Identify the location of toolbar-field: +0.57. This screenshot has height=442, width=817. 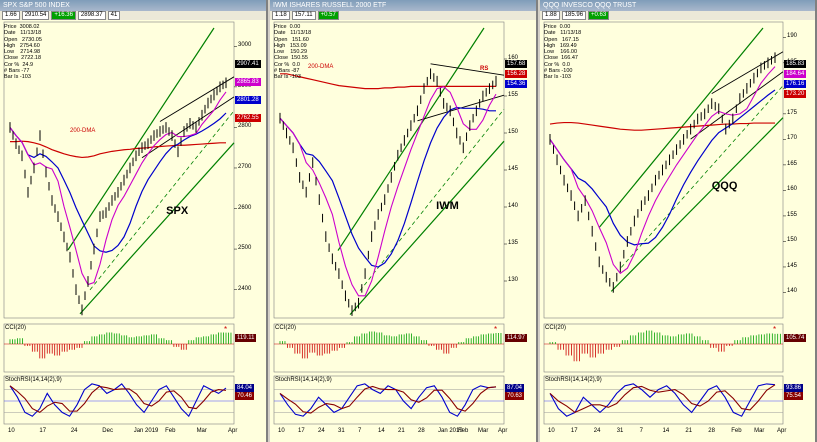
(328, 15).